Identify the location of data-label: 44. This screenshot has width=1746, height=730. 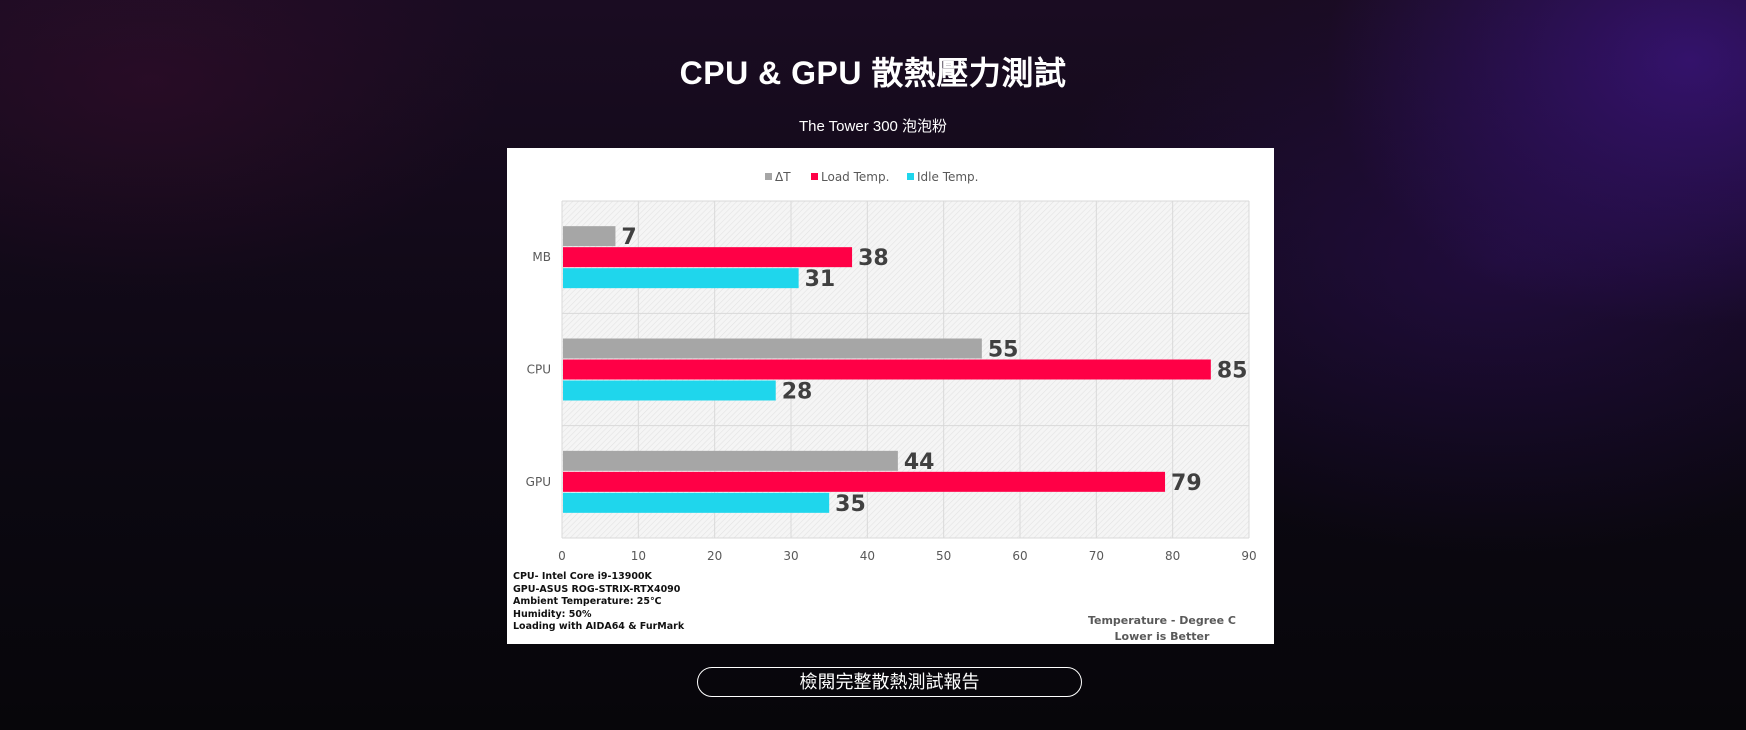
(919, 462).